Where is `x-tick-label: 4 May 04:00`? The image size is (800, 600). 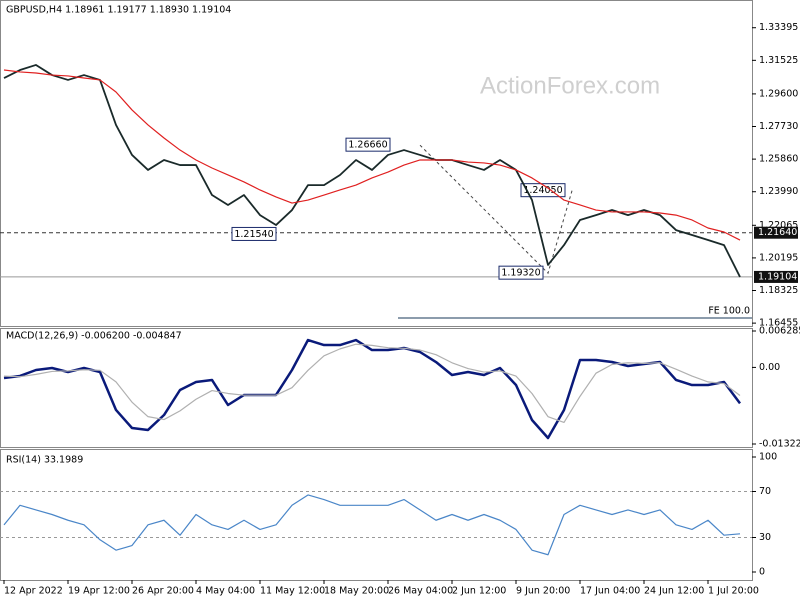 x-tick-label: 4 May 04:00 is located at coordinates (225, 591).